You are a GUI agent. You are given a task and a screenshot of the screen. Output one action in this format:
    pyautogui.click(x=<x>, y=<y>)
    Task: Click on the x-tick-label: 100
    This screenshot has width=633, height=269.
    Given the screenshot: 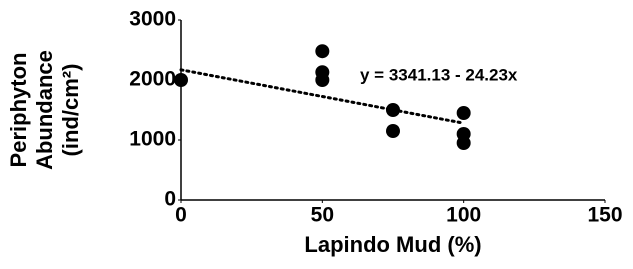 What is the action you would take?
    pyautogui.click(x=463, y=215)
    